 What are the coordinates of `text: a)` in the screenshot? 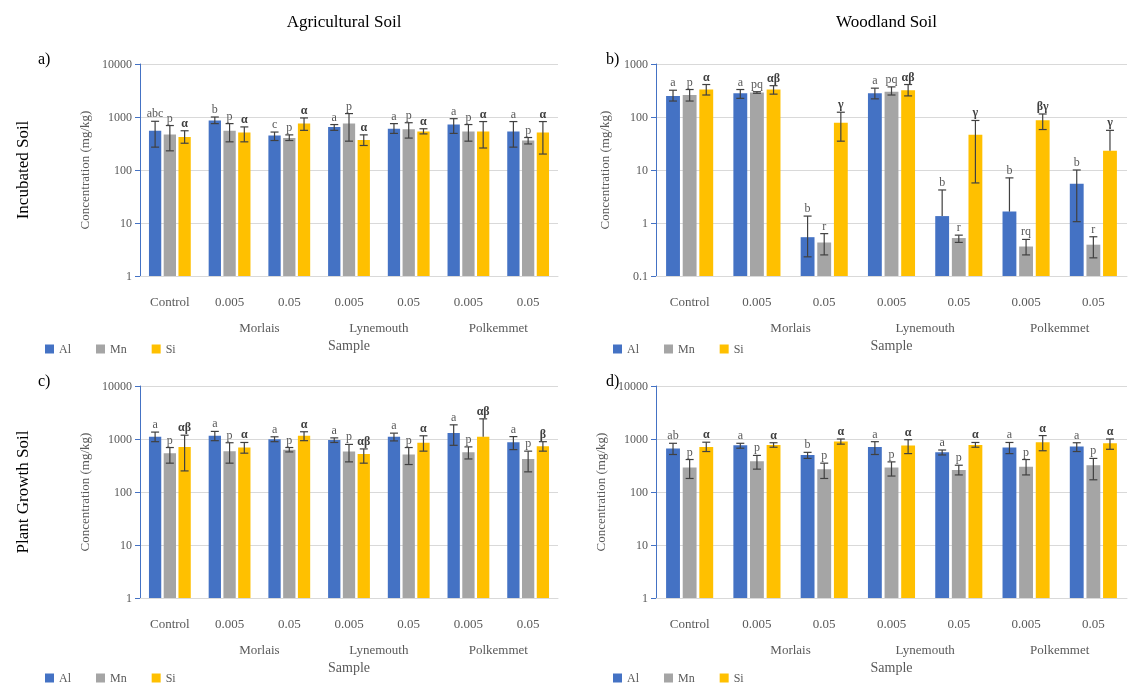 It's located at (44, 58).